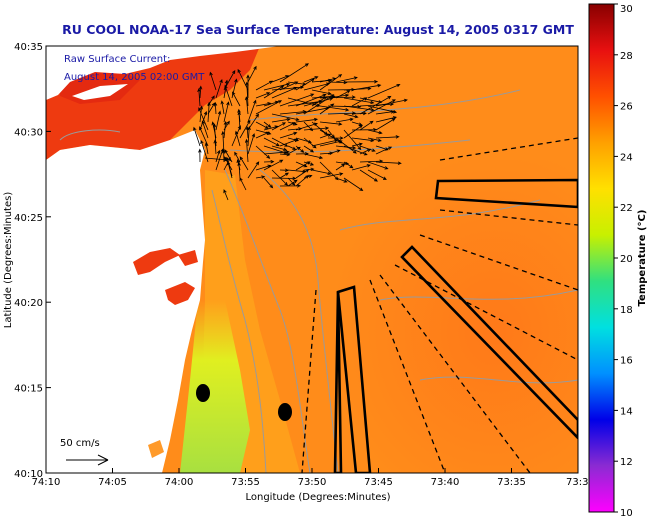 The height and width of the screenshot is (518, 651). I want to click on y-tick-label: 40:15, so click(28, 389).